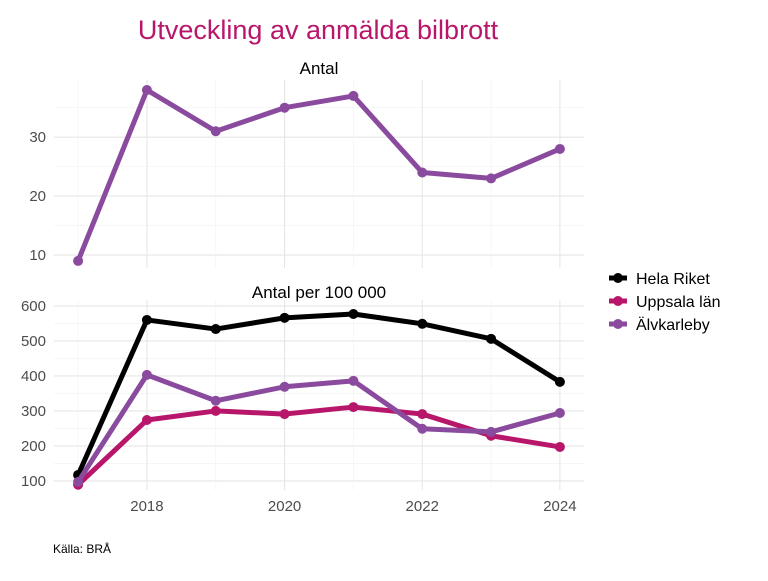 The image size is (768, 581). What do you see at coordinates (284, 506) in the screenshot?
I see `x-tick-label: 2020` at bounding box center [284, 506].